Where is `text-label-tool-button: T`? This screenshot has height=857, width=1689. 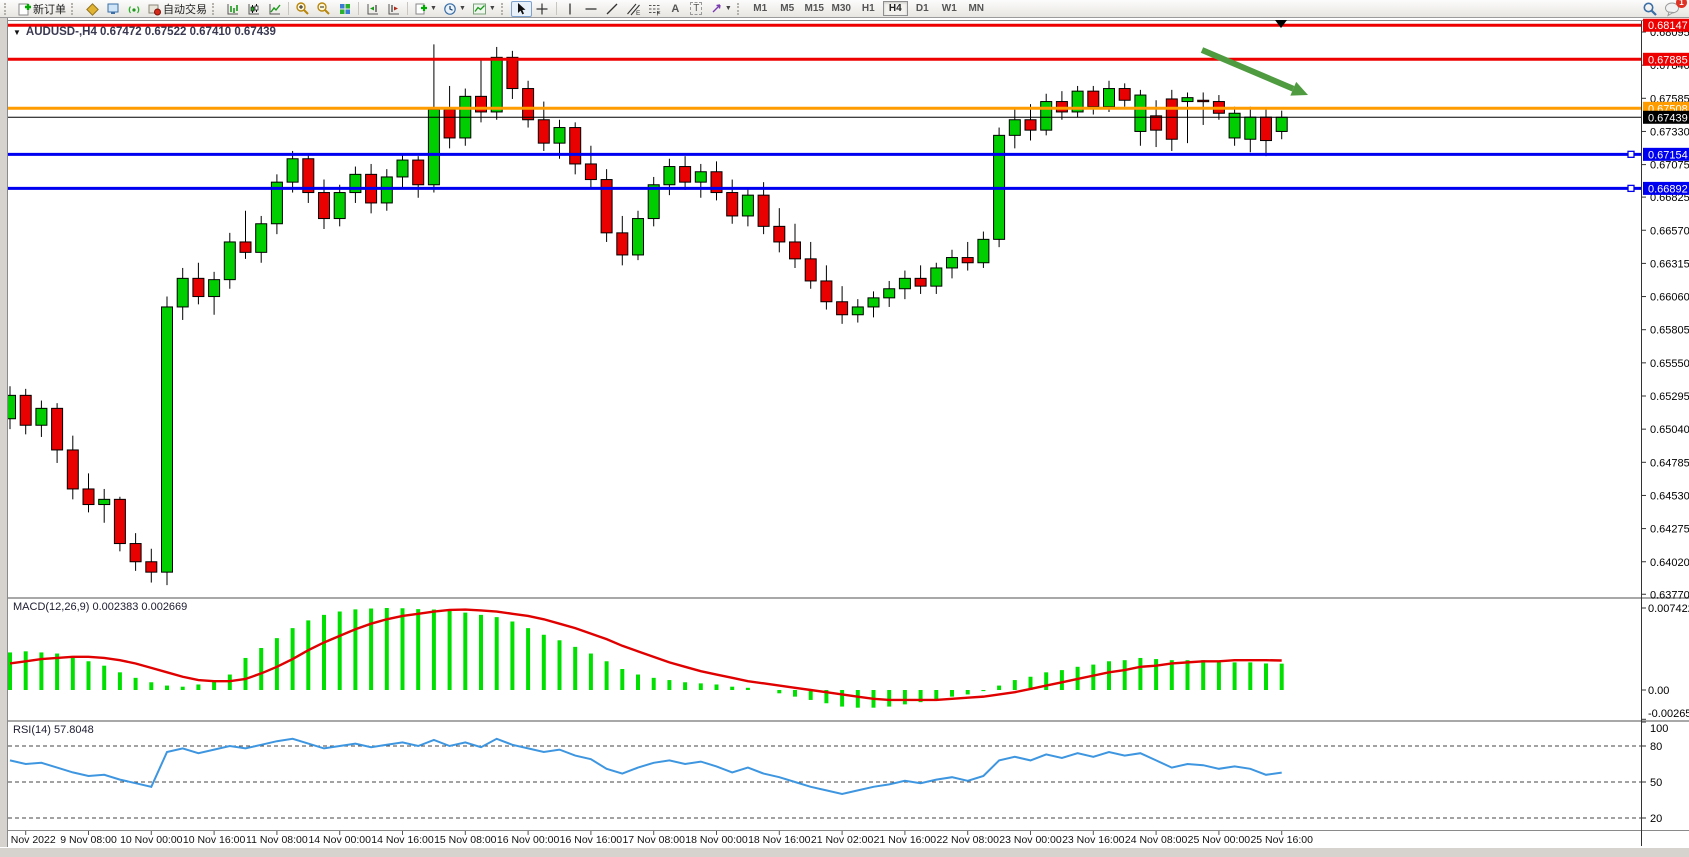 text-label-tool-button: T is located at coordinates (696, 9).